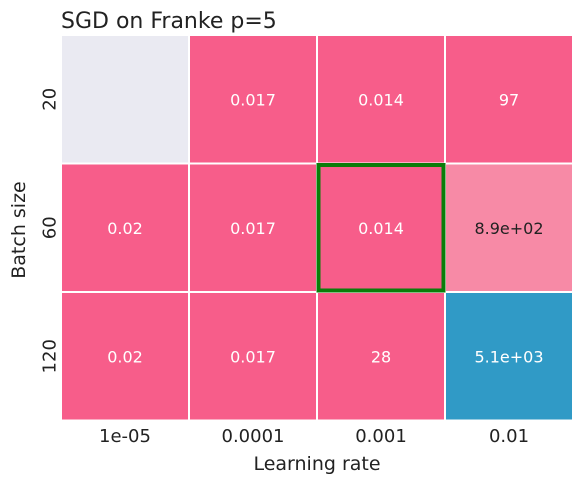 The image size is (583, 481). I want to click on cell-value-label: 5.1e+03, so click(508, 356).